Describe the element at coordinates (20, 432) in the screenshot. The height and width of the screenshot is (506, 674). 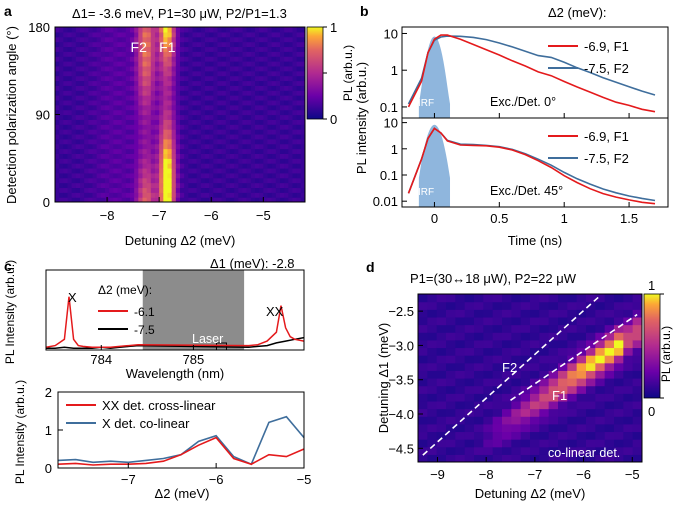
I see `panel-c-bottom-ylabel: PL Intensity (arb.u.)` at that location.